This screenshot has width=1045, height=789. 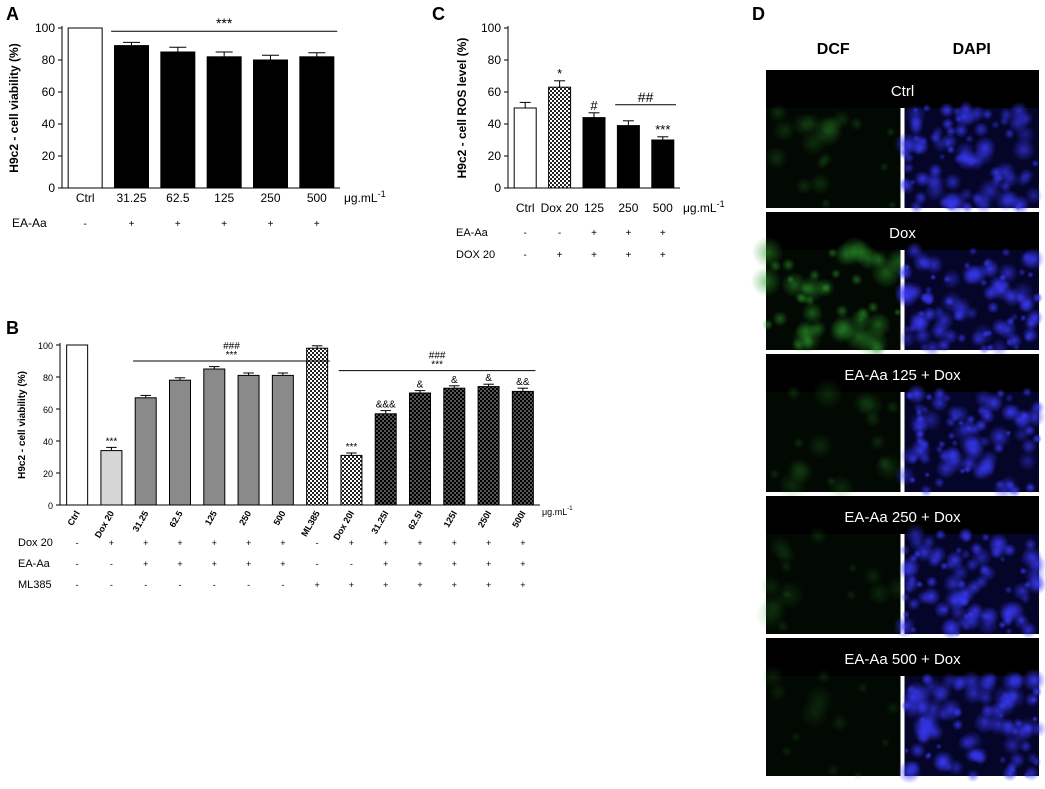 I want to click on y-tick-label: 80, so click(x=495, y=60).